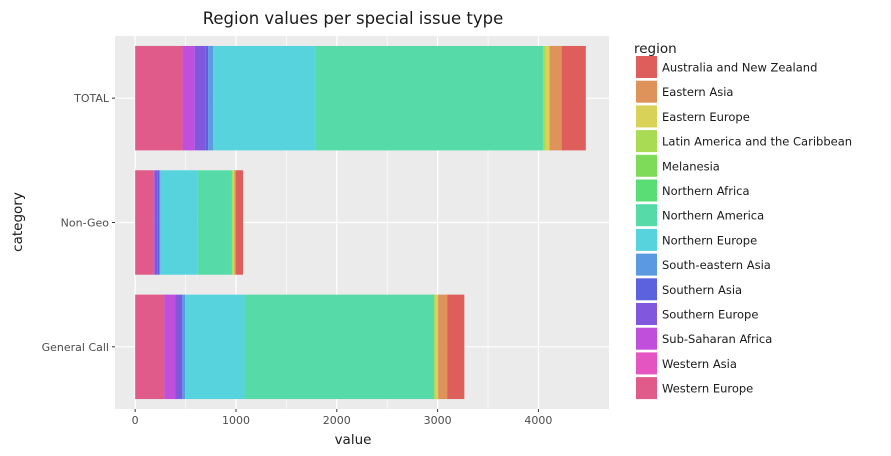 The image size is (891, 456). I want to click on x-axis-title: value, so click(353, 440).